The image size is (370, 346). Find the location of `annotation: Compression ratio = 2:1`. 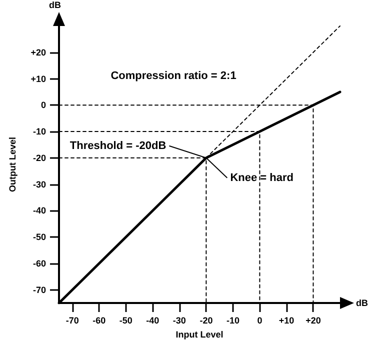

annotation: Compression ratio = 2:1 is located at coordinates (173, 76).